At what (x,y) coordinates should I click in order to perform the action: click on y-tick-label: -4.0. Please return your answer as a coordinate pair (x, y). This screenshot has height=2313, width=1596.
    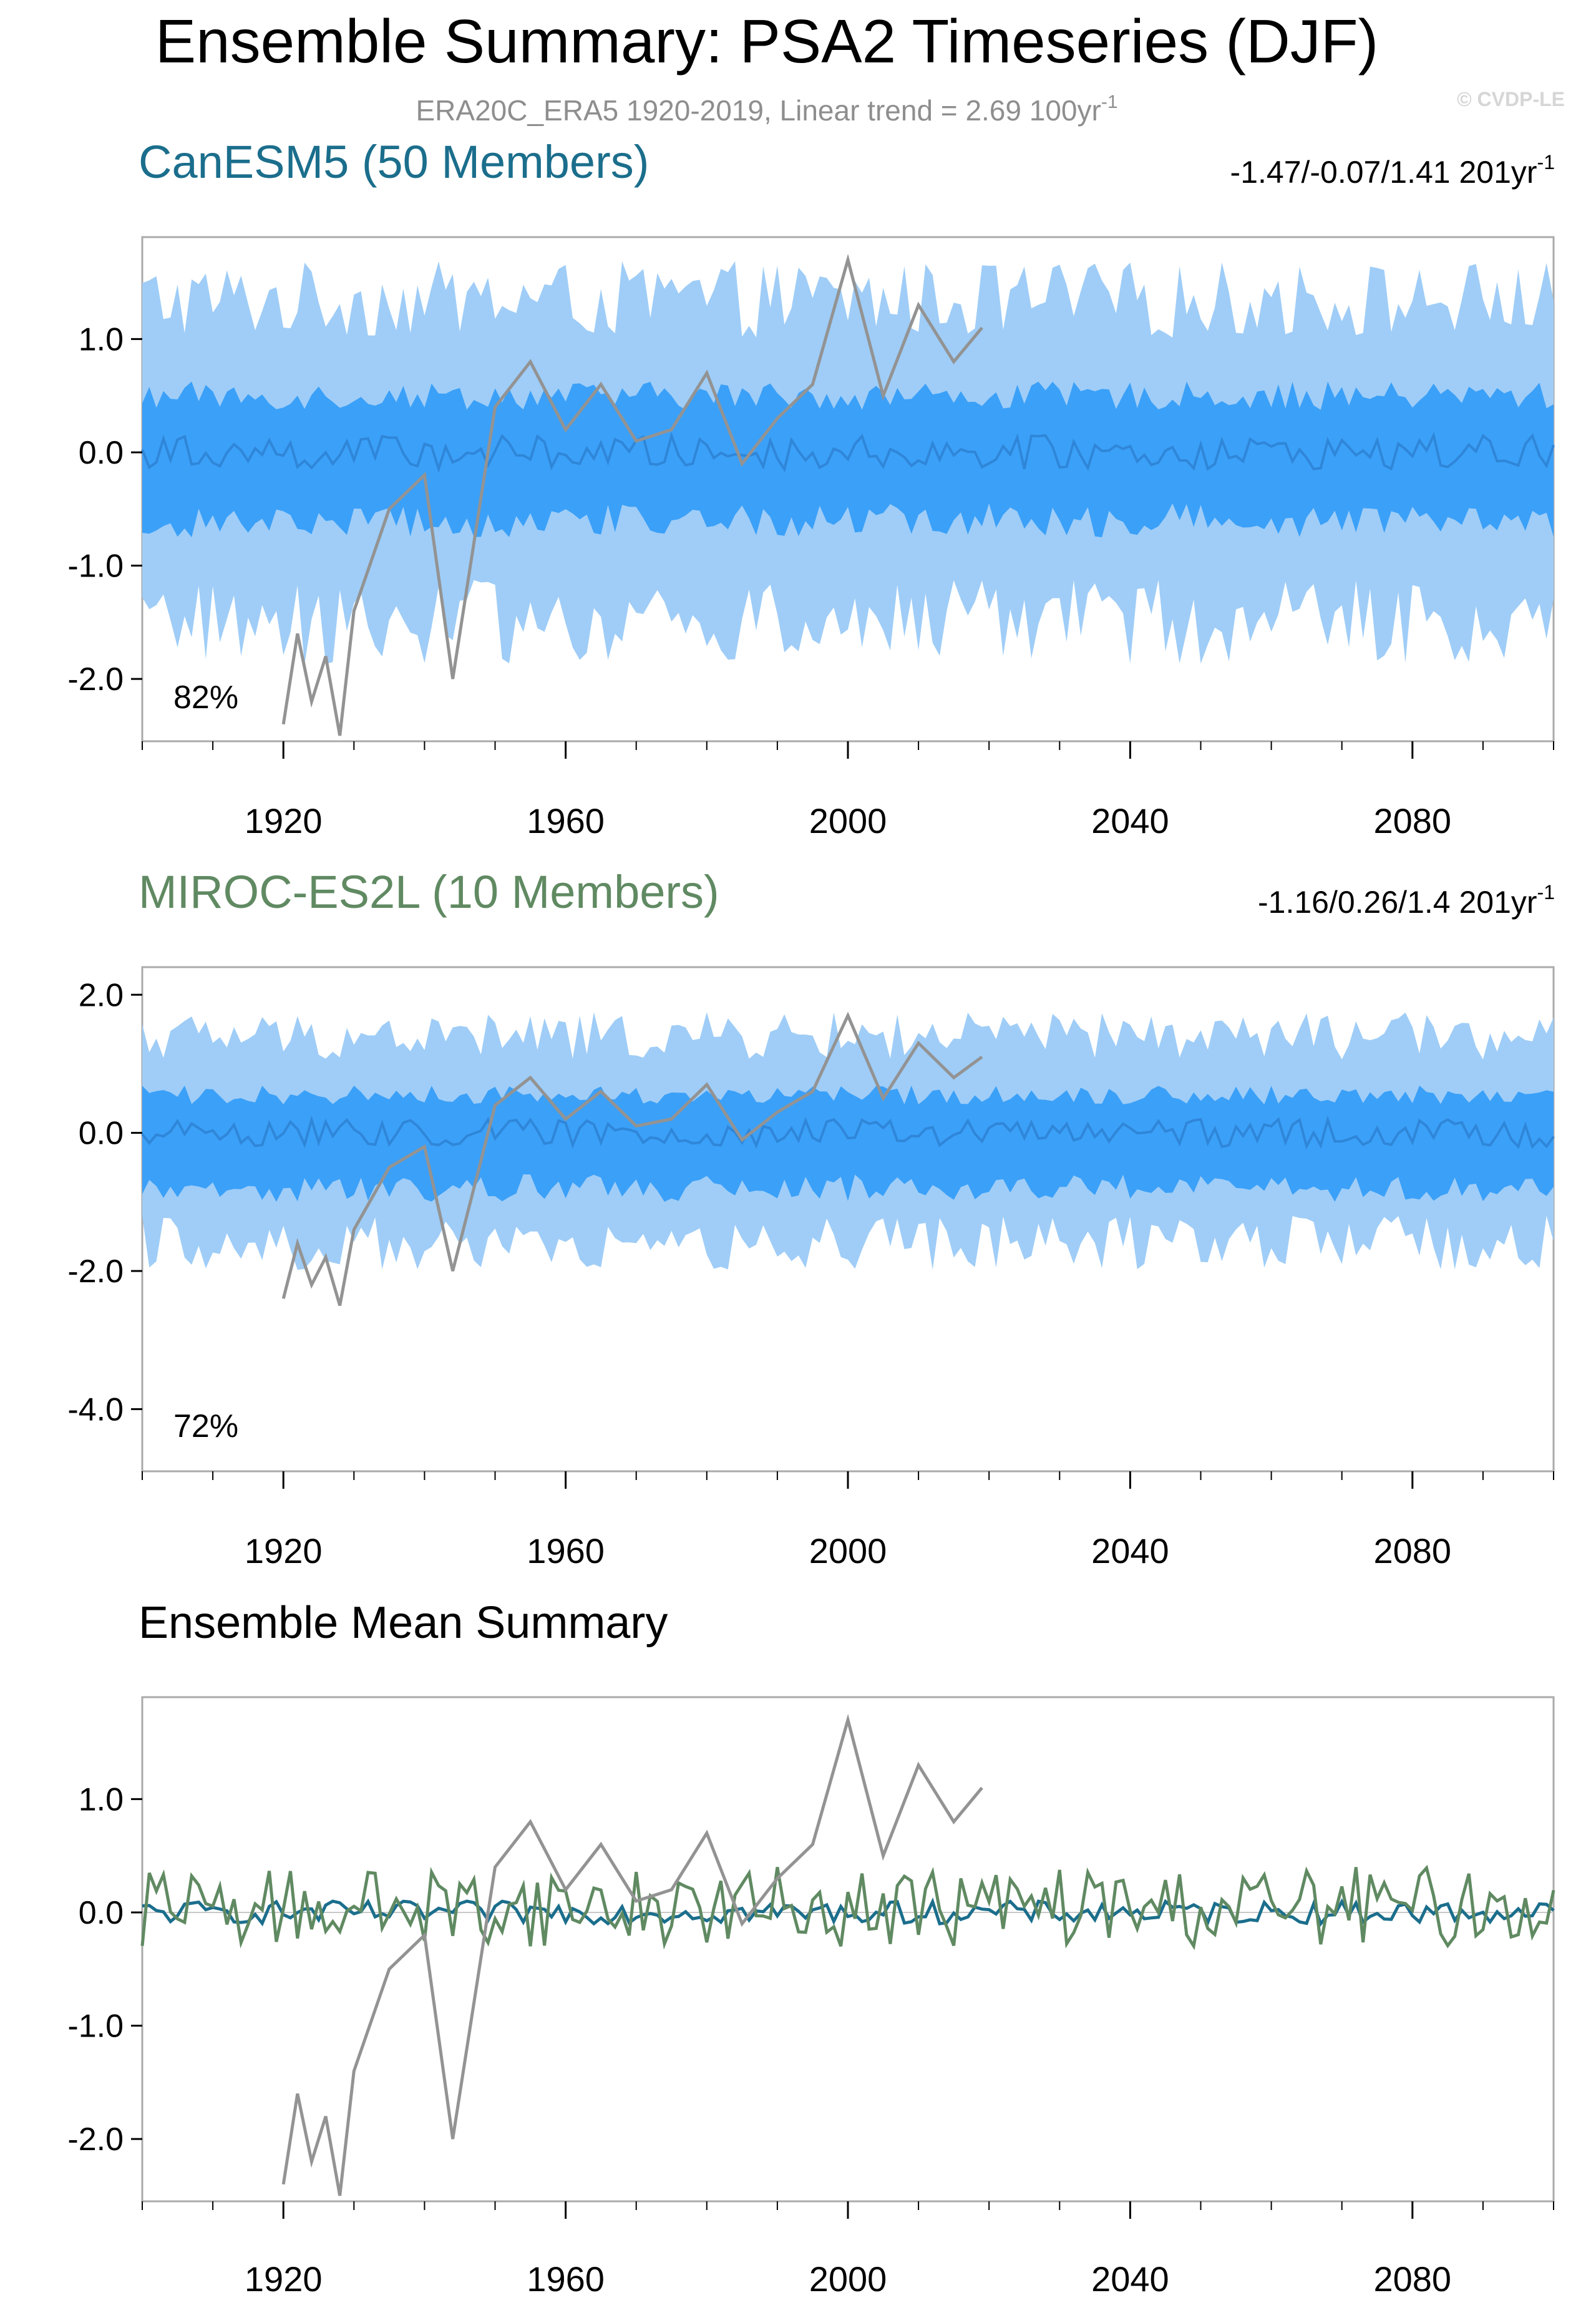
    Looking at the image, I should click on (95, 1410).